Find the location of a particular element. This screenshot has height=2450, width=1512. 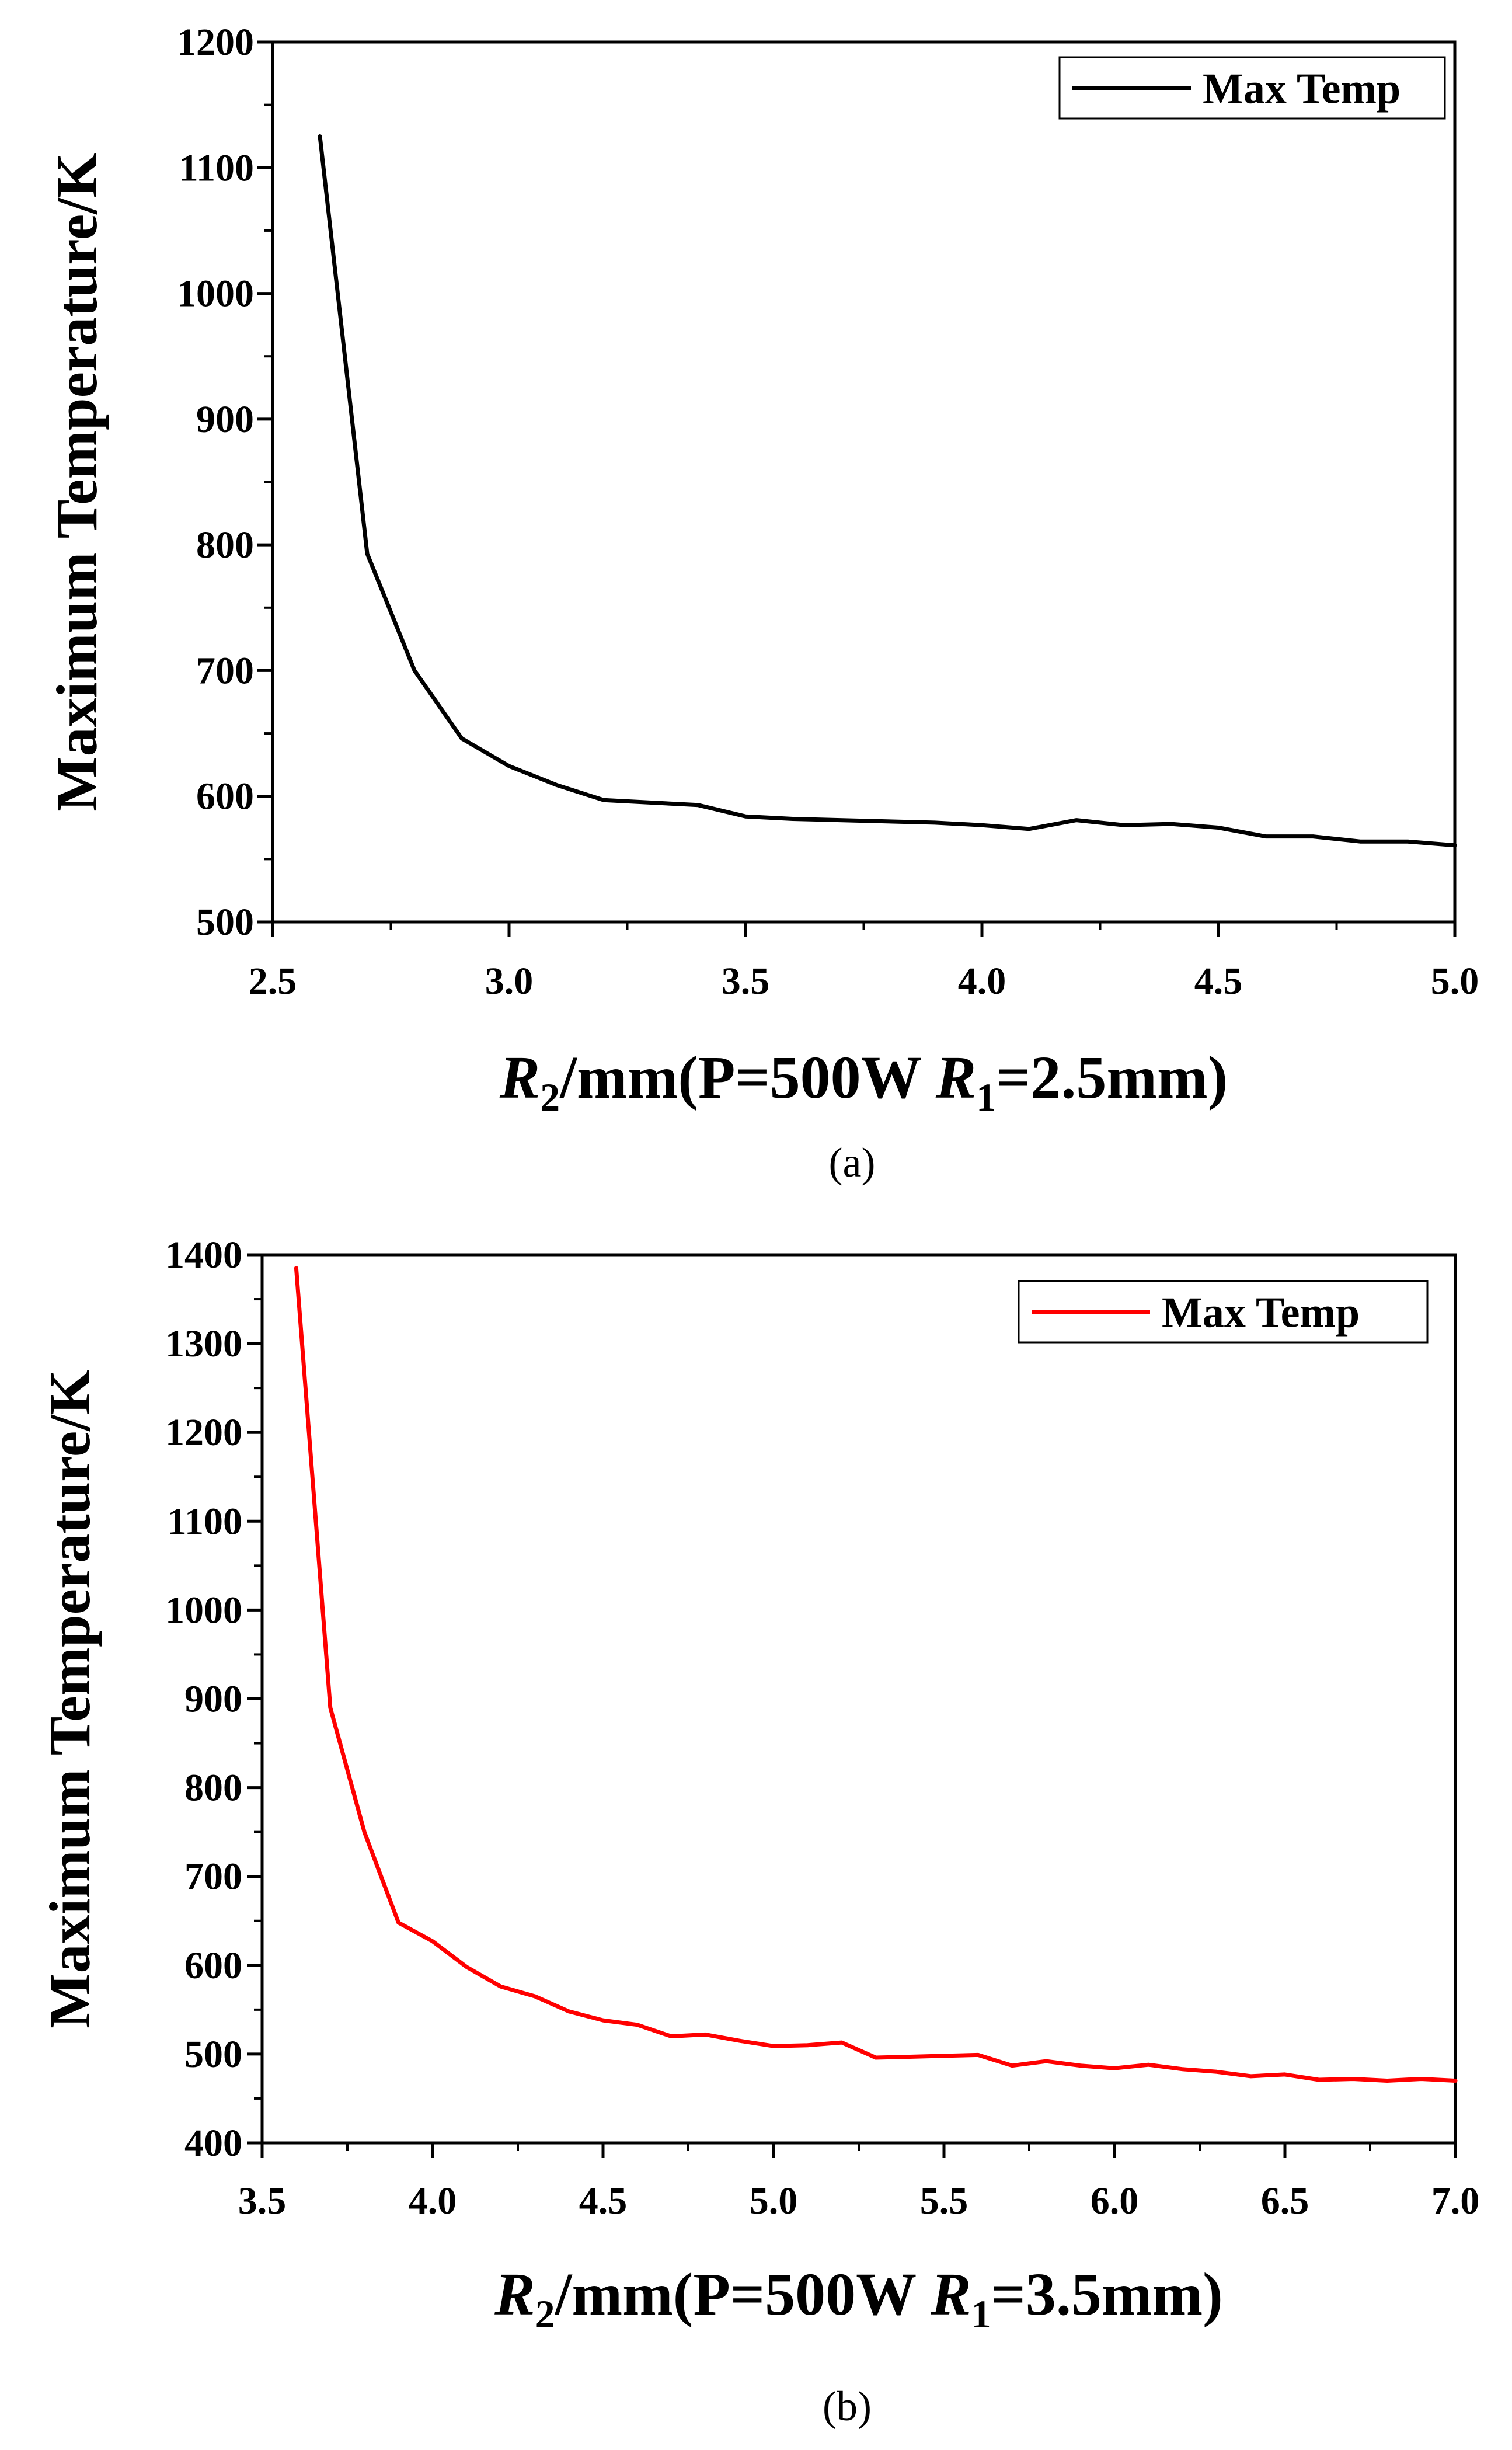

x-tick-label: 3.0 is located at coordinates (510, 981).